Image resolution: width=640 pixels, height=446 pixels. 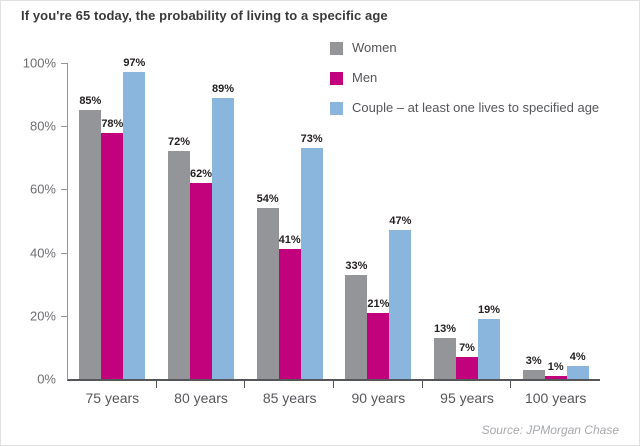 What do you see at coordinates (464, 48) in the screenshot?
I see `legend-item-women: Women` at bounding box center [464, 48].